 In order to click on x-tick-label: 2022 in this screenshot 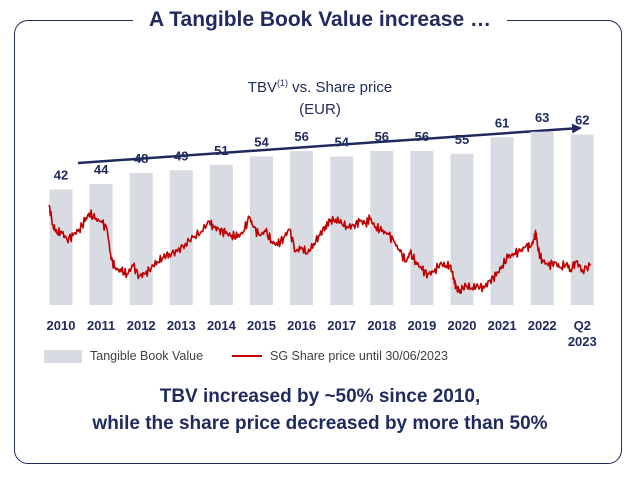, I will do `click(542, 325)`.